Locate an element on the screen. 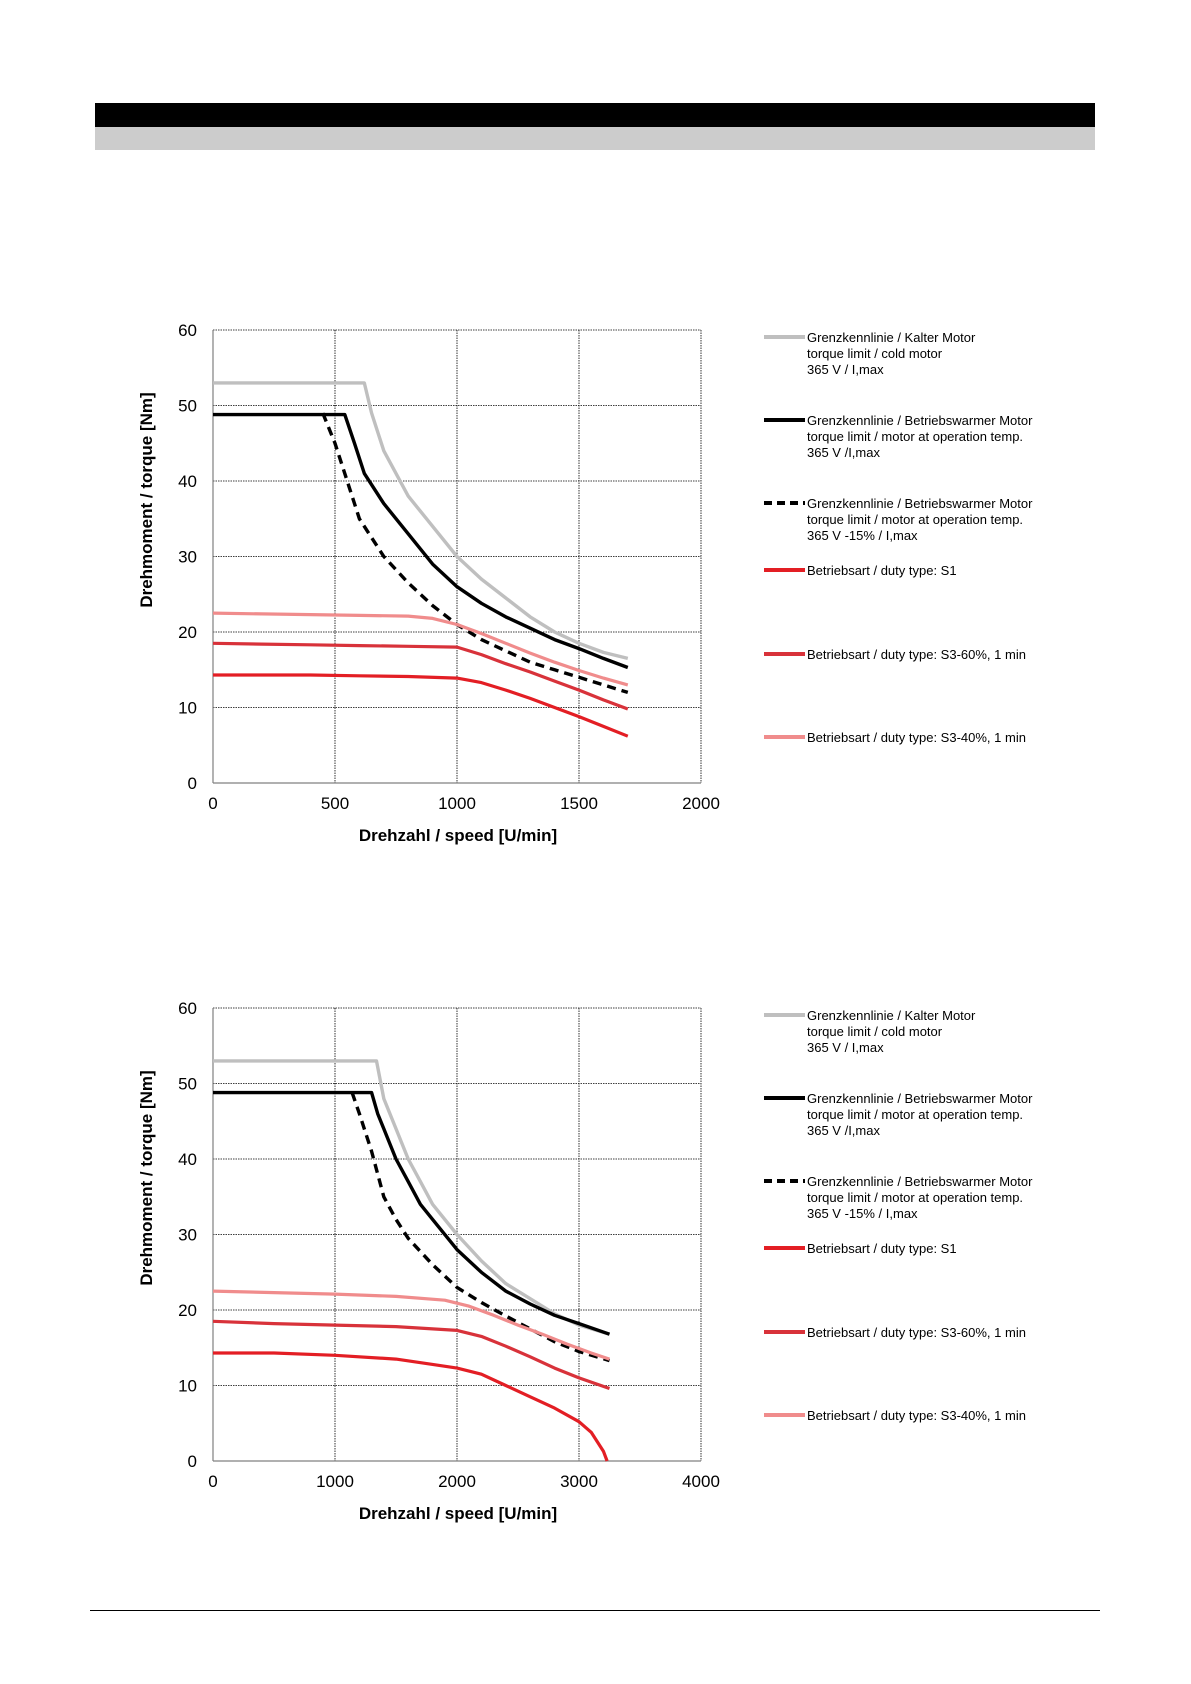 The height and width of the screenshot is (1684, 1191). header-bar-black is located at coordinates (595, 115).